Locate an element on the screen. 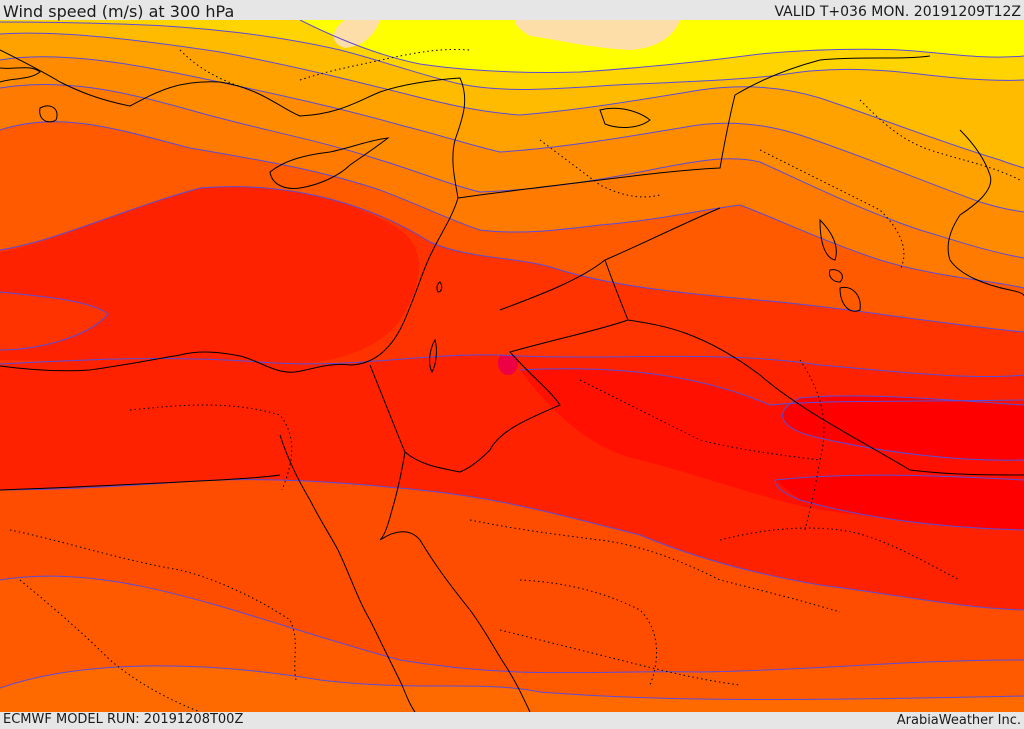  valid-time: VALID T+036 MON. 20191209T12Z is located at coordinates (897, 12).